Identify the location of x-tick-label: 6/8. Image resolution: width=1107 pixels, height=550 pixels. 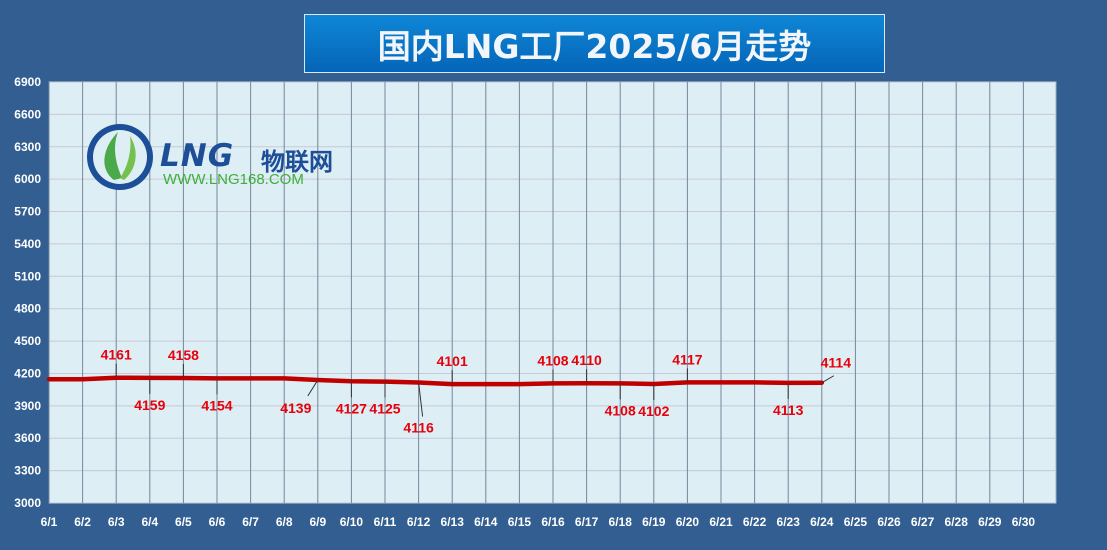
(284, 522).